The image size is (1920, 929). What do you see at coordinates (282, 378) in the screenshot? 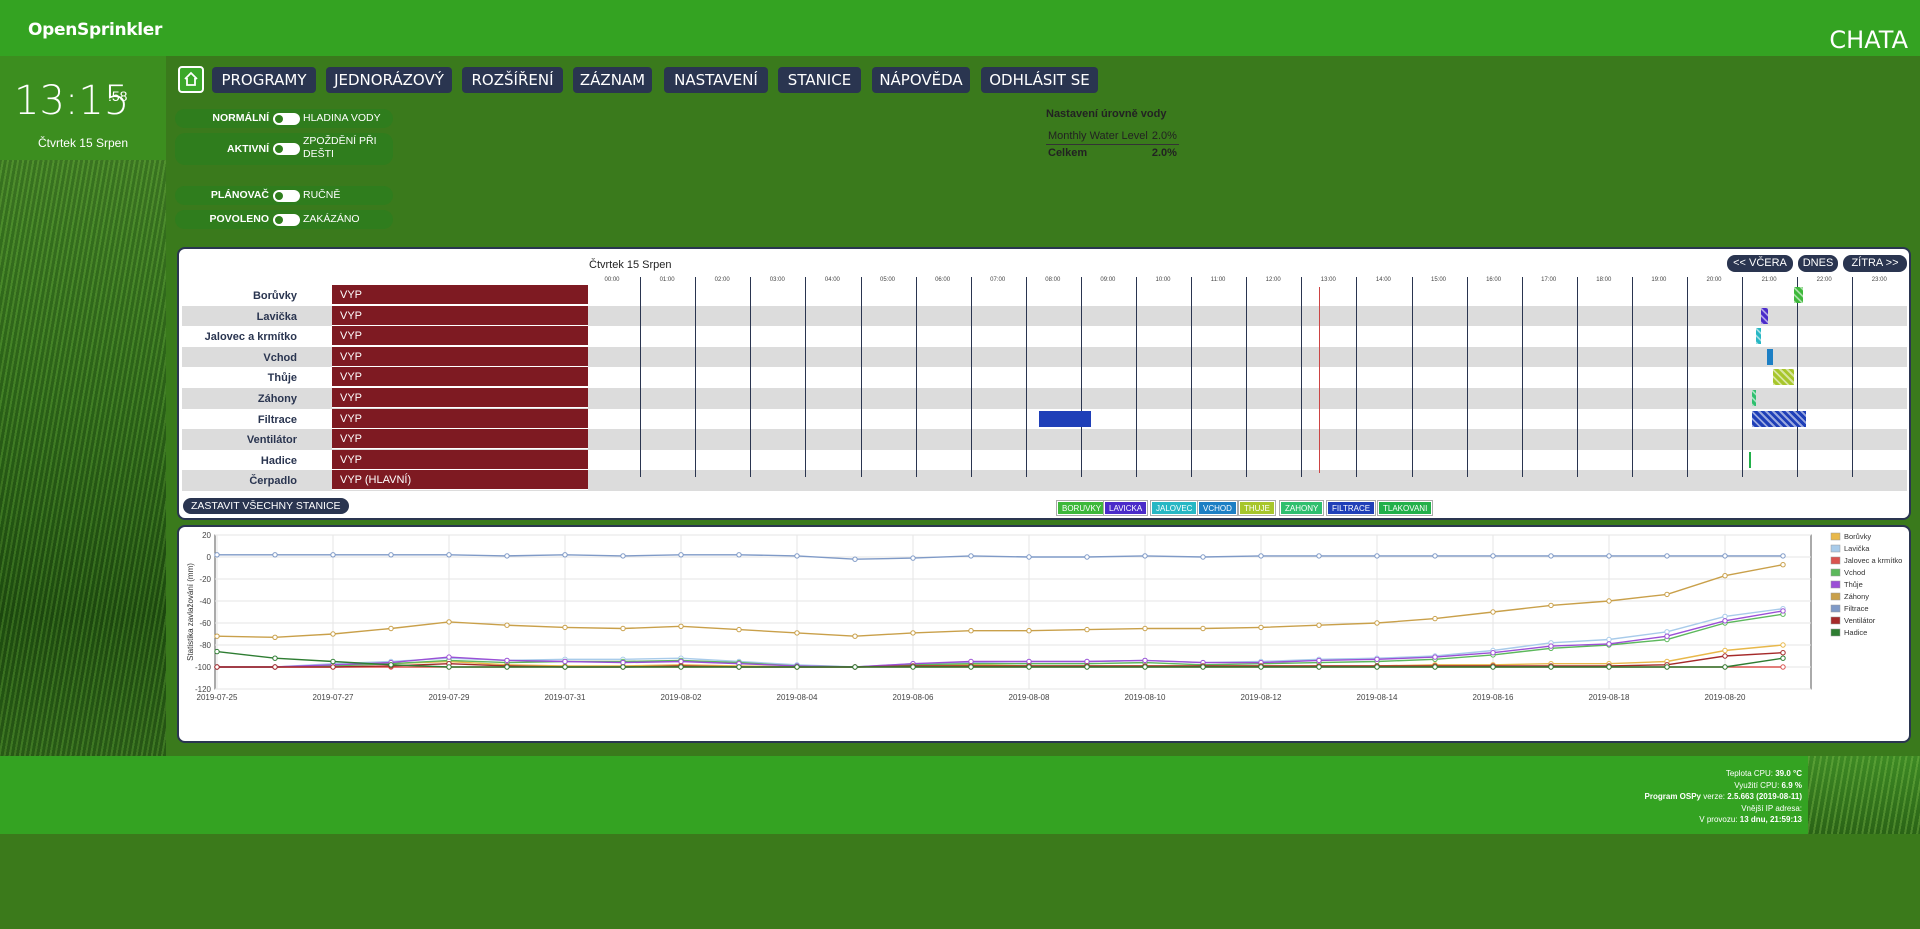
I see `station-name: Thůje` at bounding box center [282, 378].